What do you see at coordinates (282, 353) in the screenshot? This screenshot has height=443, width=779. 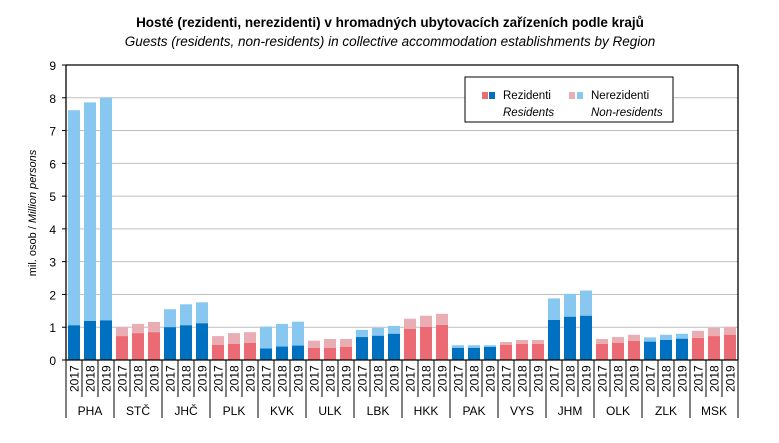 I see `bar-residents-KVK-2018` at bounding box center [282, 353].